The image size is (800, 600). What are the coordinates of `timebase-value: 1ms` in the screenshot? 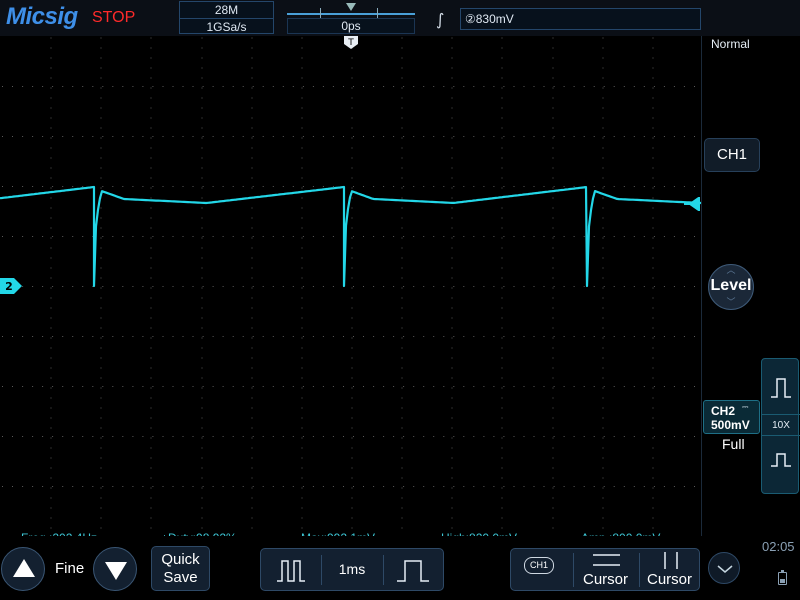 It's located at (352, 569).